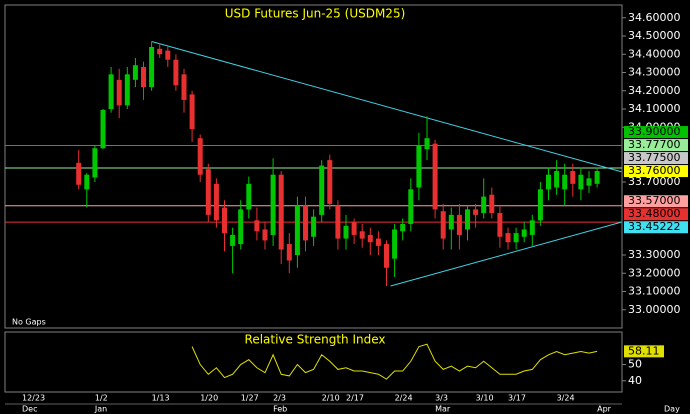  Describe the element at coordinates (315, 14) in the screenshot. I see `chart-title: USD Futures Jun-25 (USDM25)` at that location.